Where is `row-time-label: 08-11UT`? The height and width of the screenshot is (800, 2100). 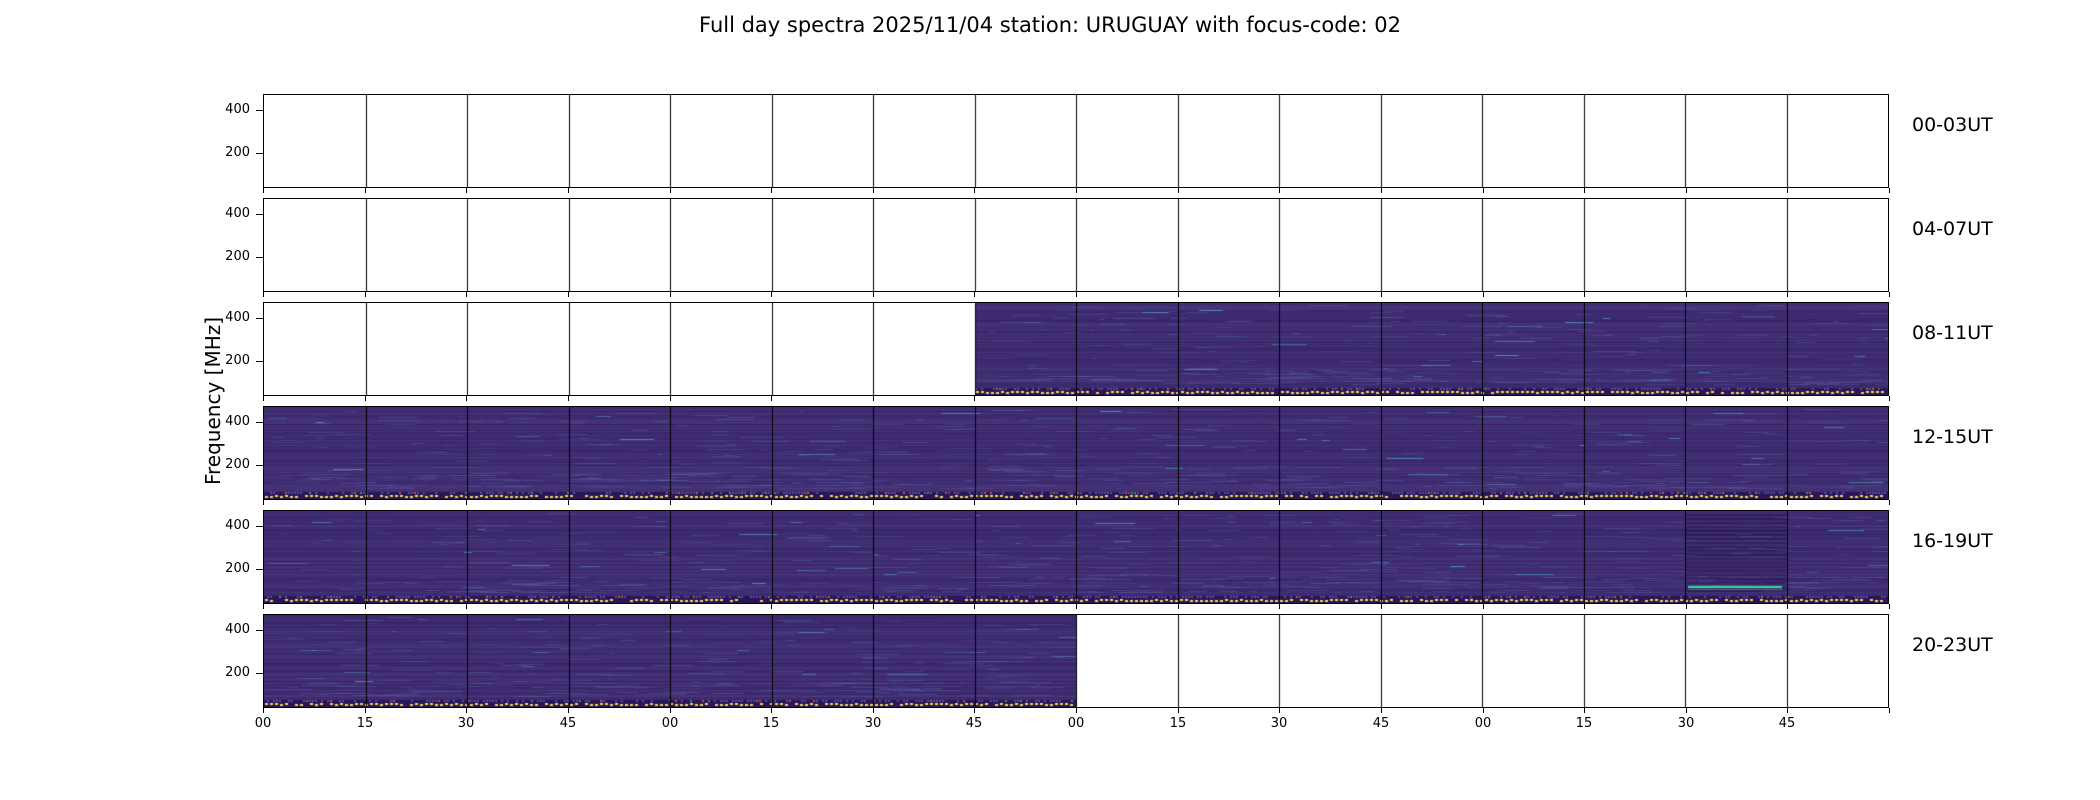
row-time-label: 08-11UT is located at coordinates (1952, 333).